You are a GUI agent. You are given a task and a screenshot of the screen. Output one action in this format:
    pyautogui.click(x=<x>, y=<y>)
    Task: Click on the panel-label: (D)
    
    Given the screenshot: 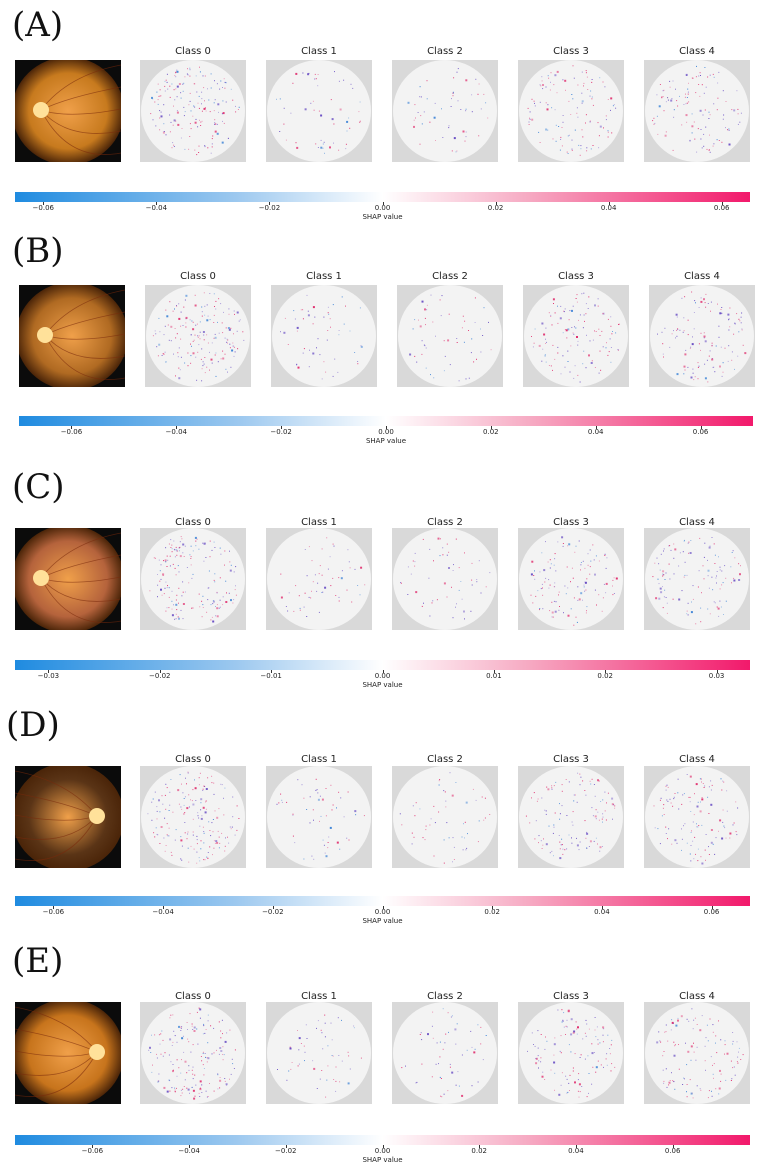 What is the action you would take?
    pyautogui.click(x=33, y=725)
    